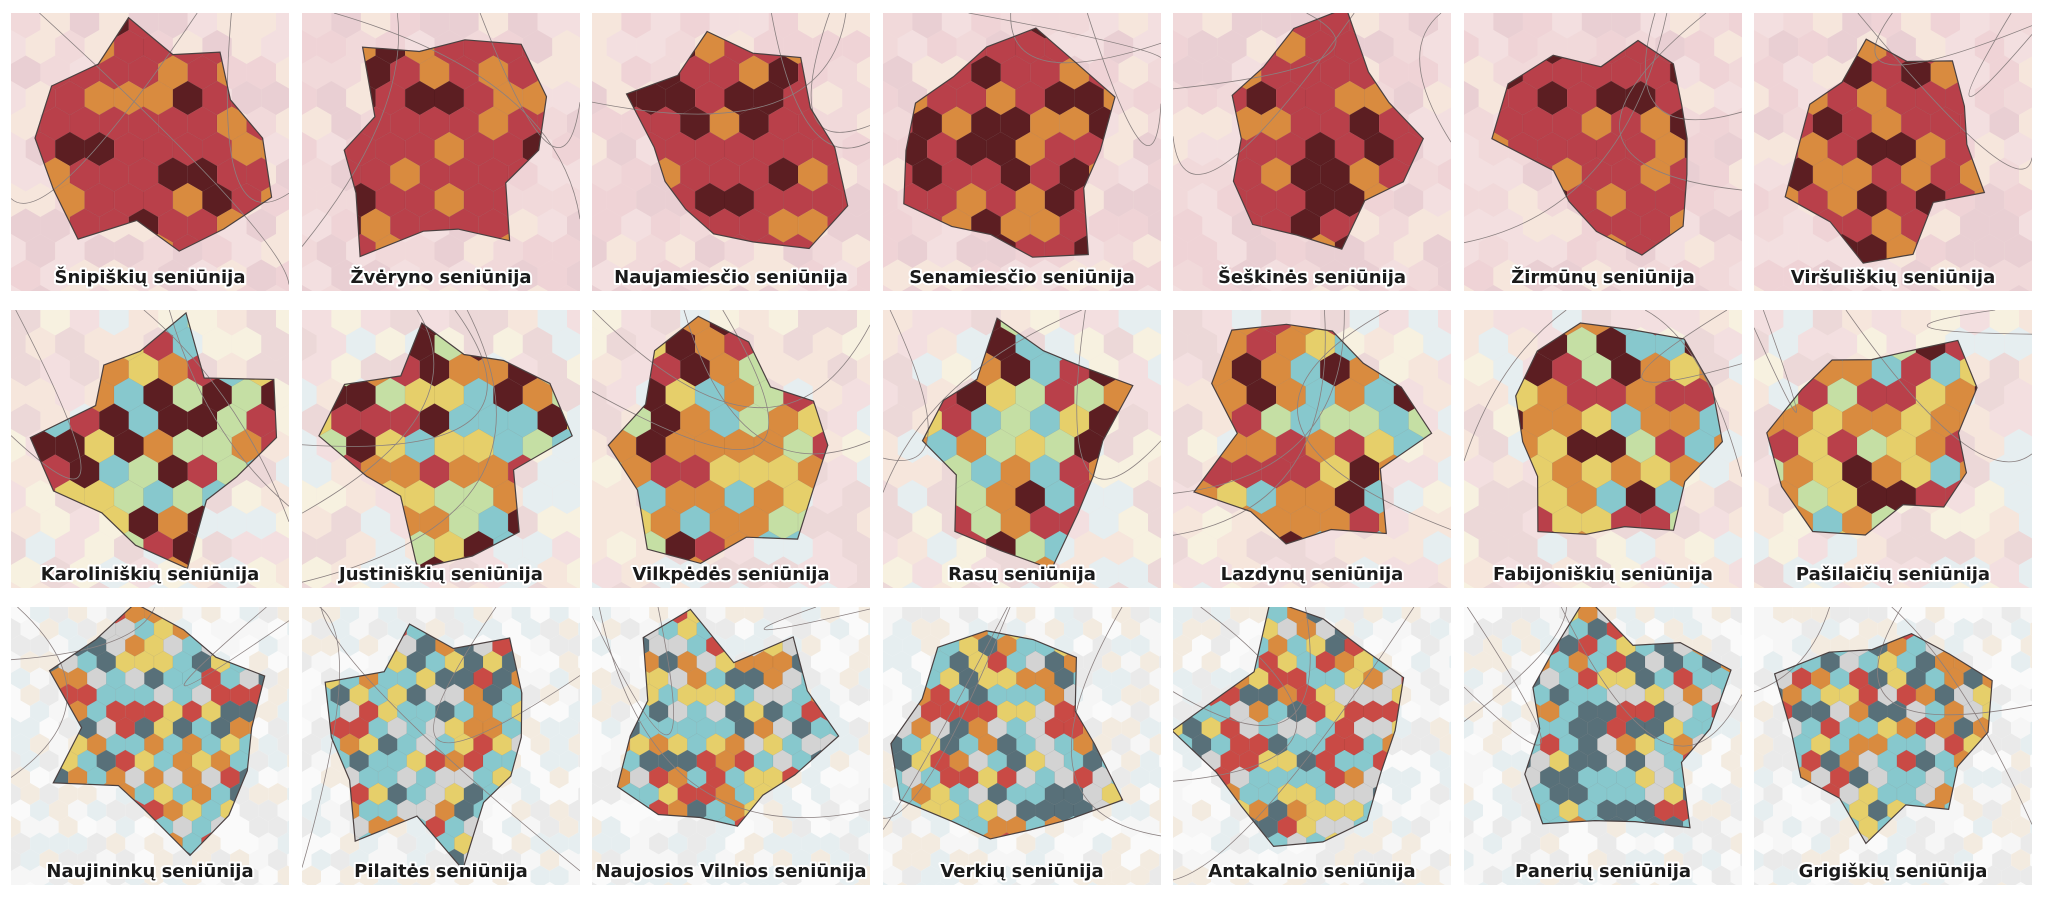 This screenshot has height=898, width=2048. Describe the element at coordinates (440, 574) in the screenshot. I see `tile-label: Justiniškių seniūnija` at that location.